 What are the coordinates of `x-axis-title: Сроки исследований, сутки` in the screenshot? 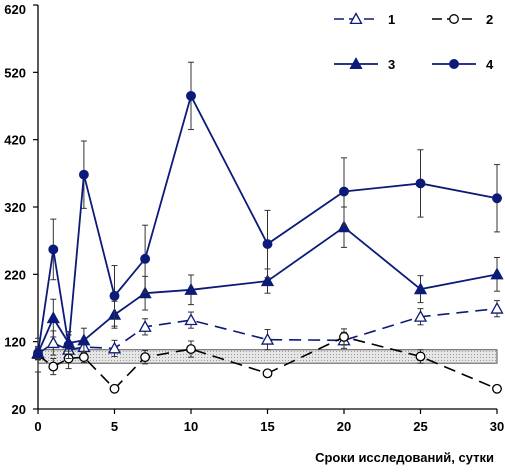 It's located at (404, 457).